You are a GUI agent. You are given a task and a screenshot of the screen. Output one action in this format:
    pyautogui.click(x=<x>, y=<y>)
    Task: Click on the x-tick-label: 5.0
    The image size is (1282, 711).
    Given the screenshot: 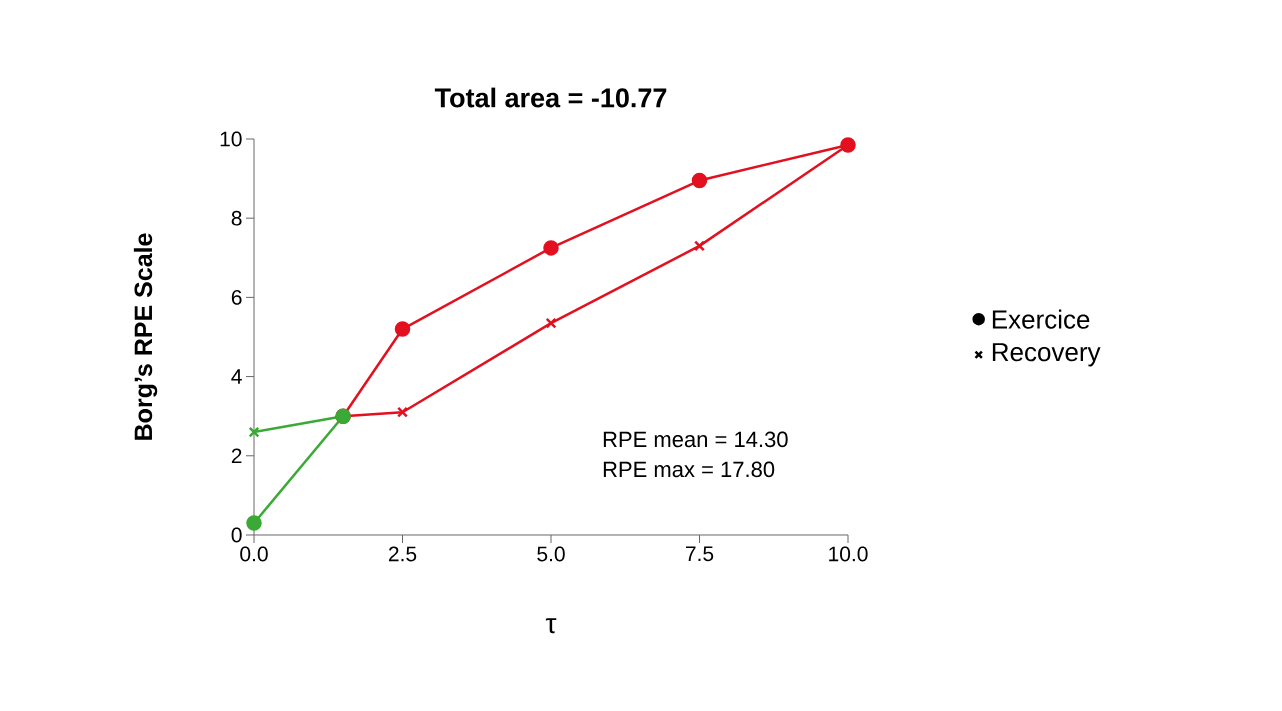 What is the action you would take?
    pyautogui.click(x=551, y=554)
    